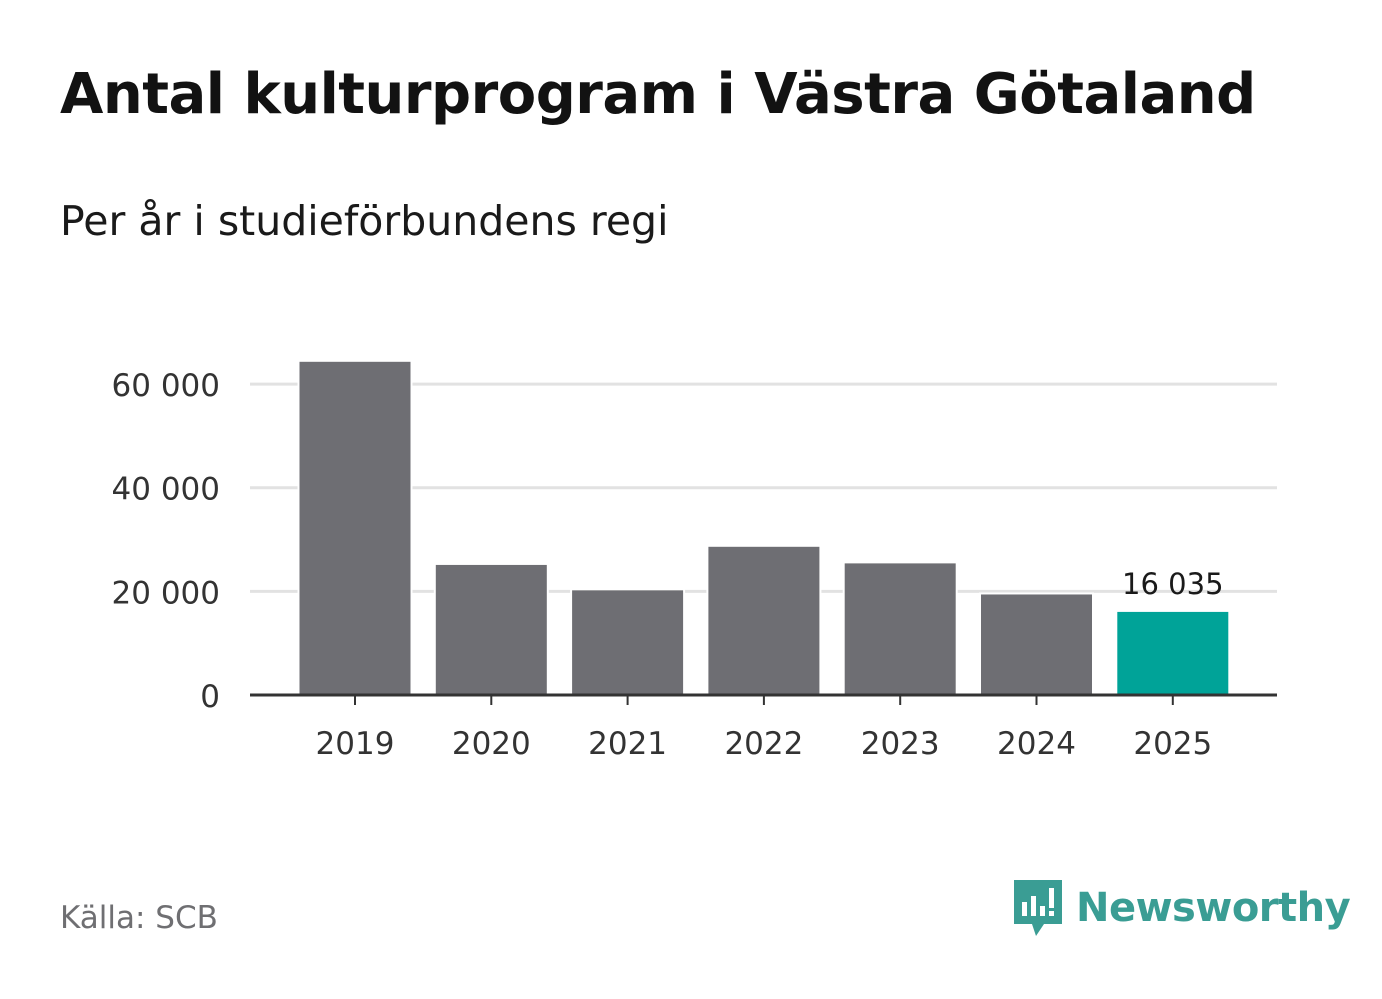  What do you see at coordinates (763, 744) in the screenshot?
I see `x-tick-label: 2022` at bounding box center [763, 744].